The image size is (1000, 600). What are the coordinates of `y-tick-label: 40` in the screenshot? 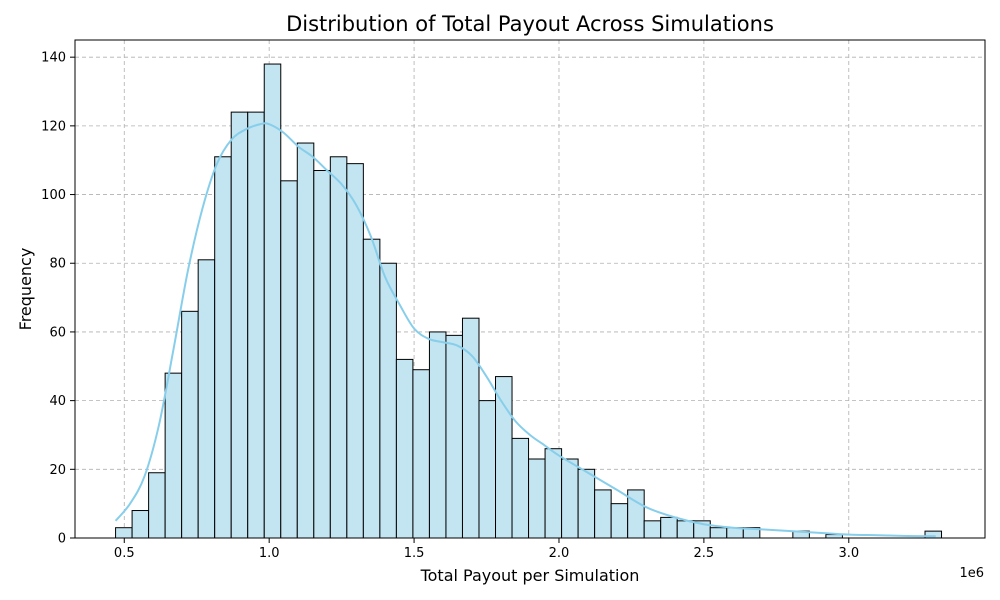 It's located at (57, 401).